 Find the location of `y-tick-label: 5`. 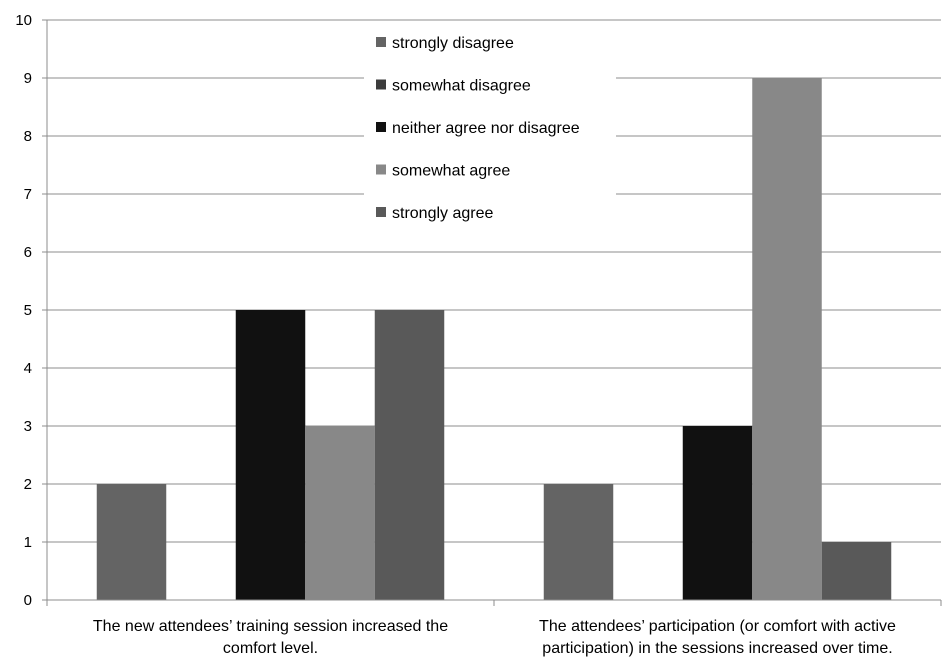

y-tick-label: 5 is located at coordinates (28, 310).